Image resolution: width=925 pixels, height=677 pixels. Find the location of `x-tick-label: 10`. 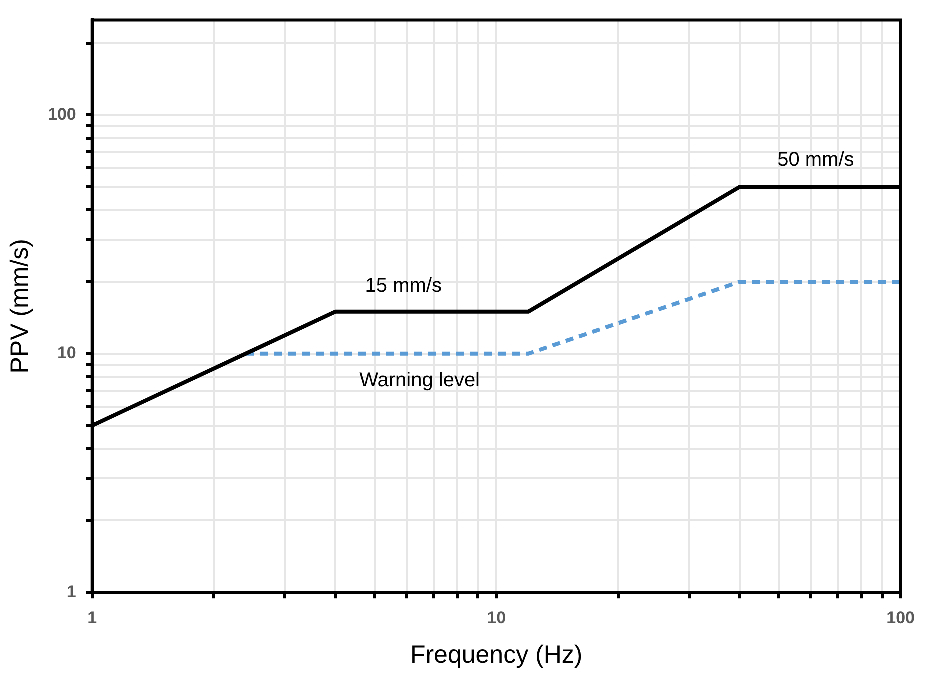

x-tick-label: 10 is located at coordinates (496, 618).